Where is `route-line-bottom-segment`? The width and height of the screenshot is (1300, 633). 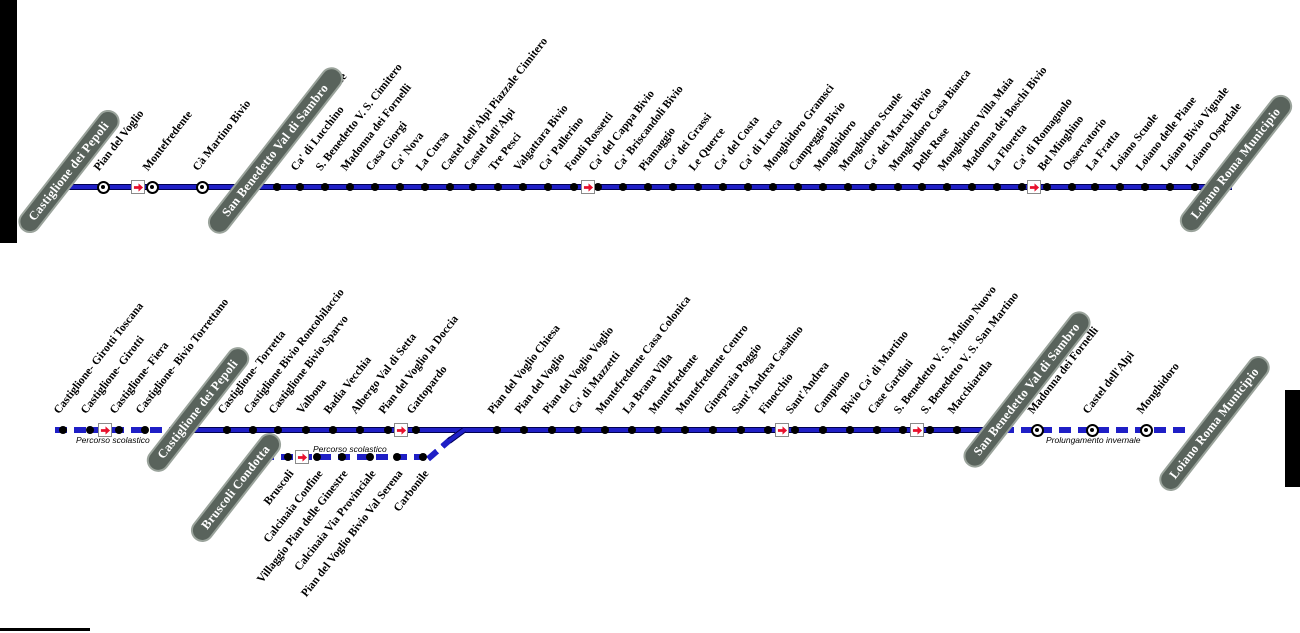
route-line-bottom-segment is located at coordinates (592, 430).